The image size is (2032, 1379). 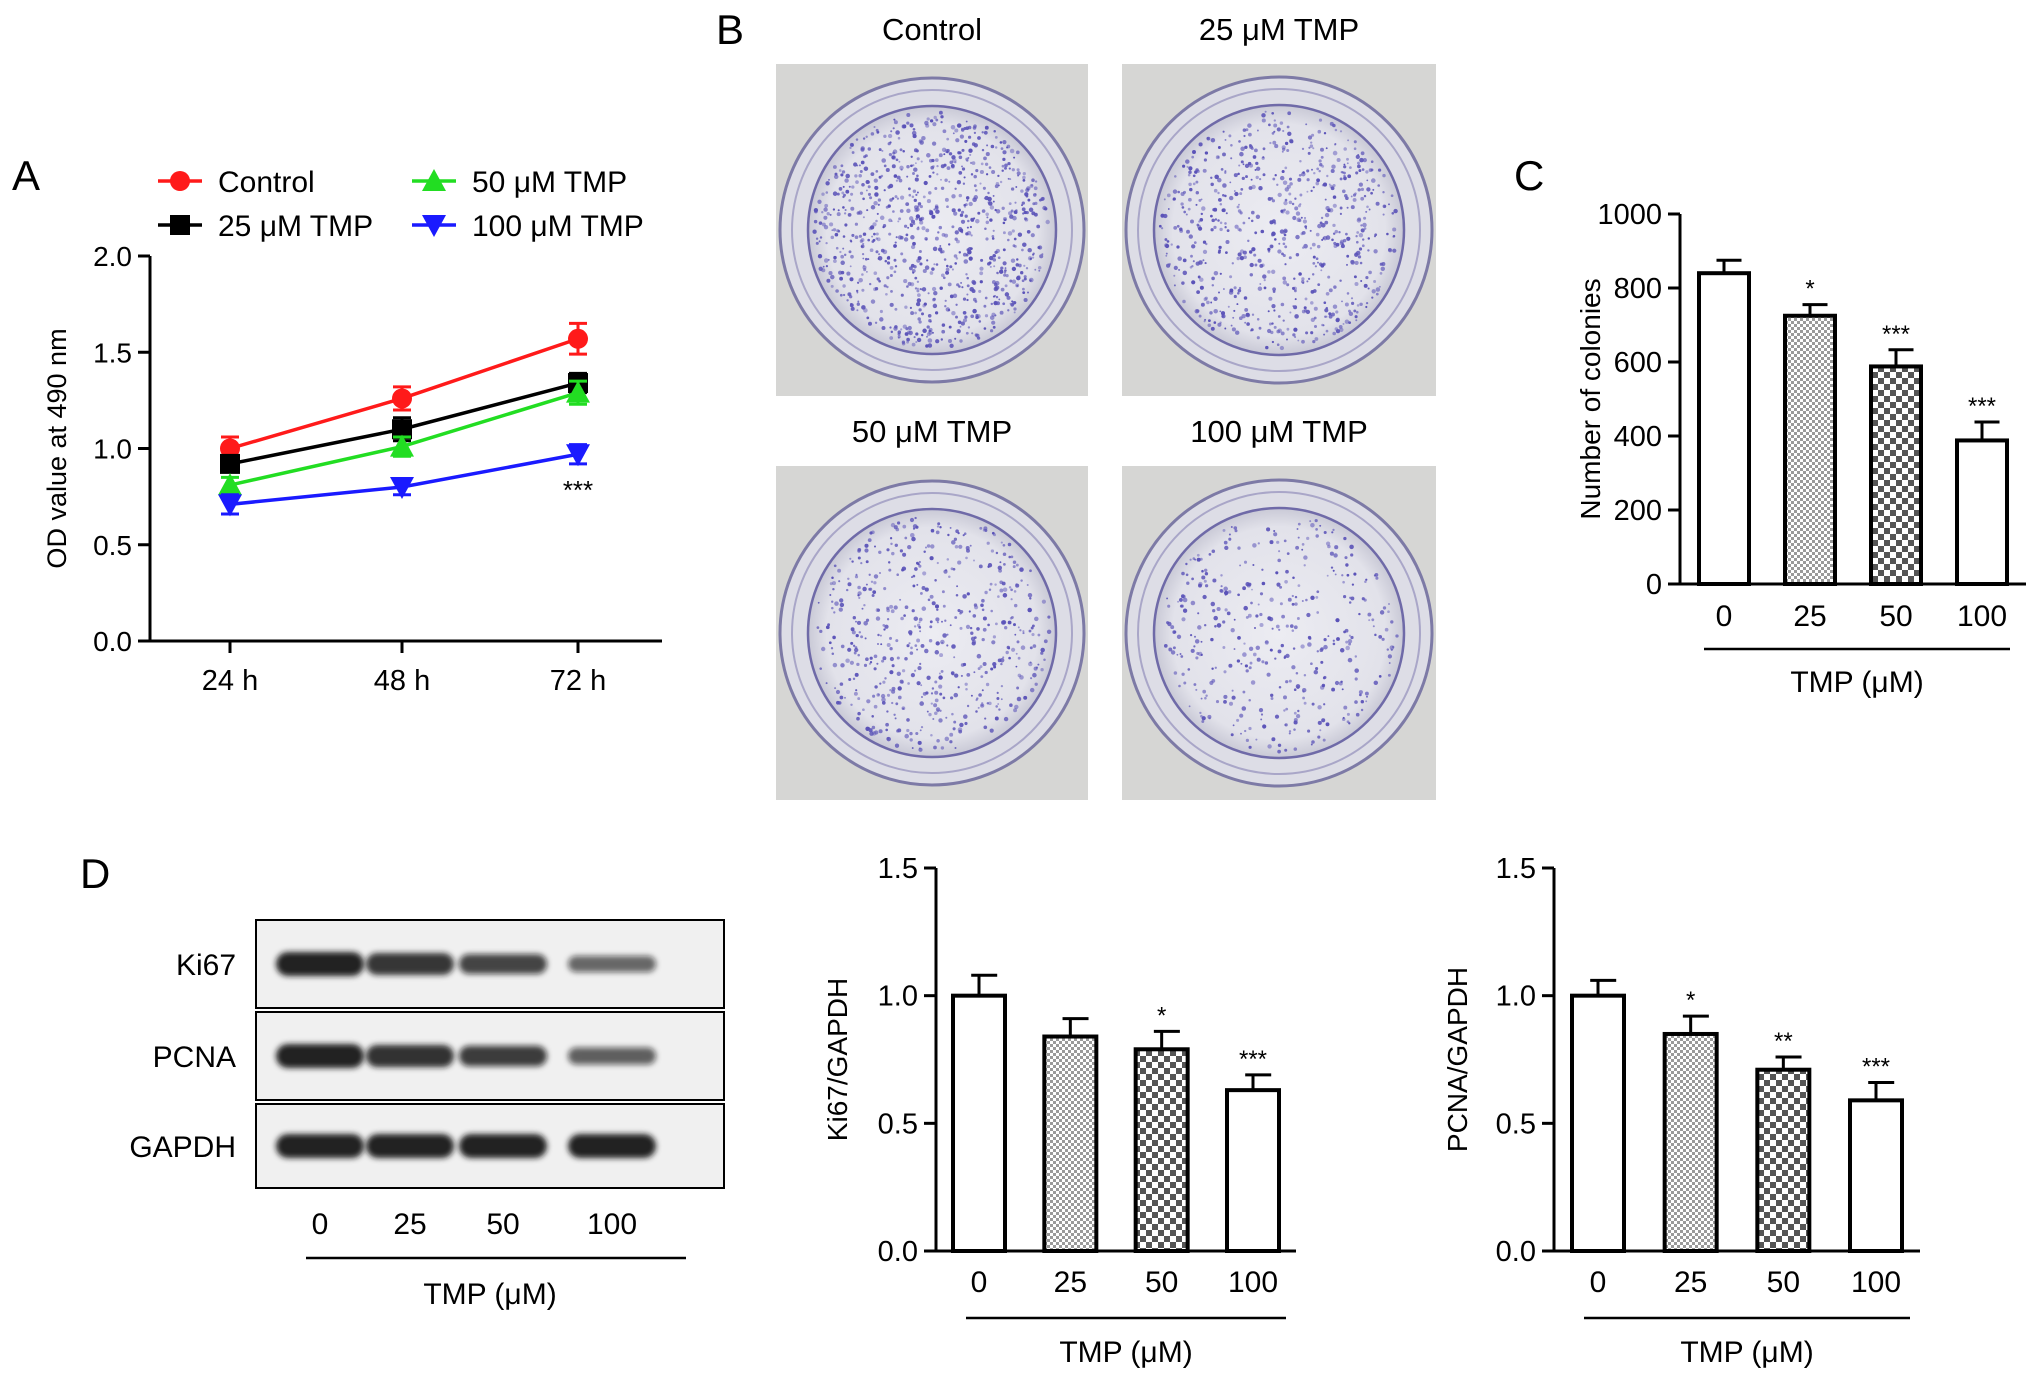 What do you see at coordinates (1279, 230) in the screenshot?
I see `dish-well` at bounding box center [1279, 230].